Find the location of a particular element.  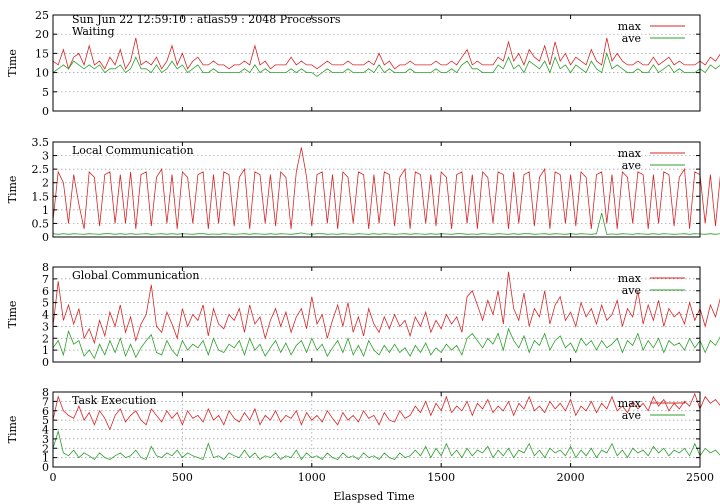

panel-2-y-tick-label-7: 3.5 is located at coordinates (41, 142).